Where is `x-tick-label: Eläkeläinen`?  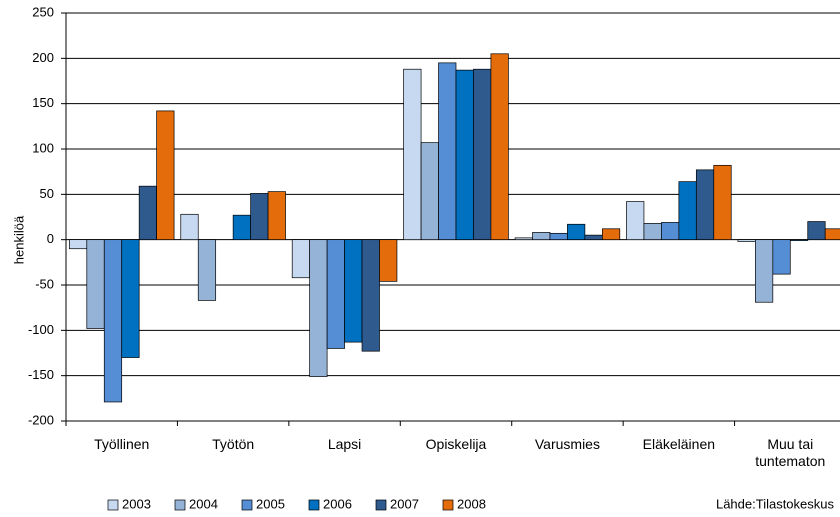 x-tick-label: Eläkeläinen is located at coordinates (679, 444).